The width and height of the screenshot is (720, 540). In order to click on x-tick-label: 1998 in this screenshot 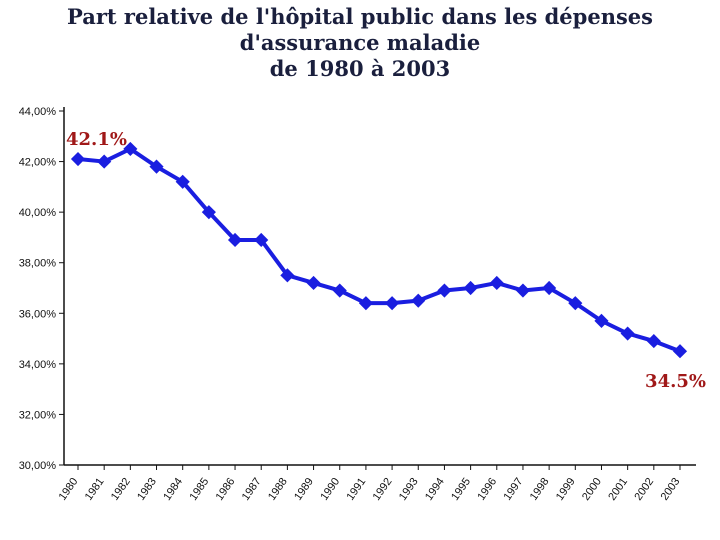, I will do `click(540, 489)`.